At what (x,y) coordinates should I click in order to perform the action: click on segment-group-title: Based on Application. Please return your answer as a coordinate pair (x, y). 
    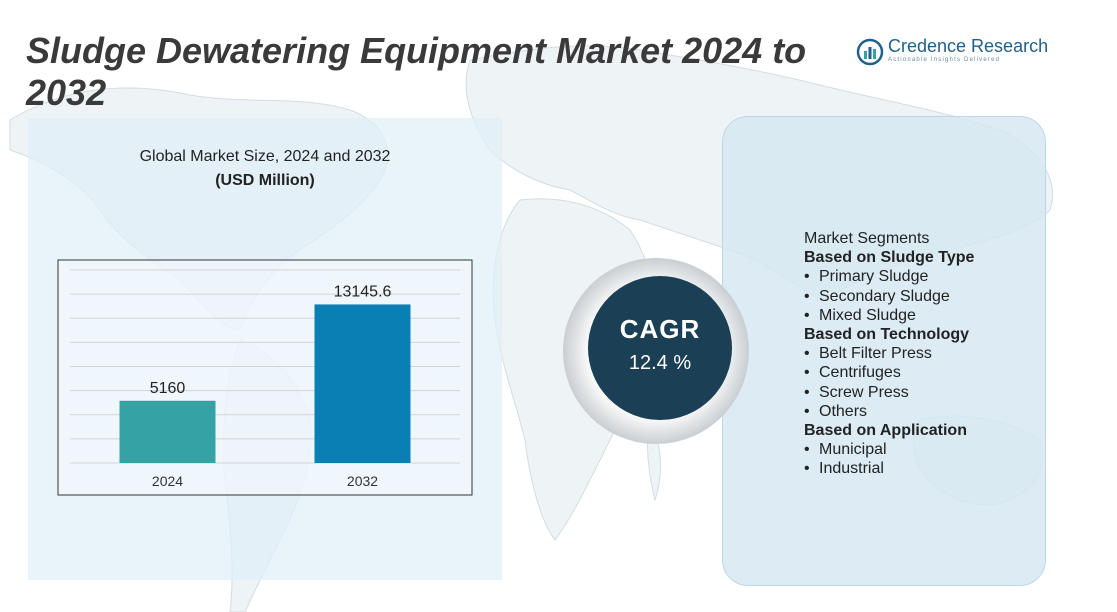
    Looking at the image, I should click on (885, 431).